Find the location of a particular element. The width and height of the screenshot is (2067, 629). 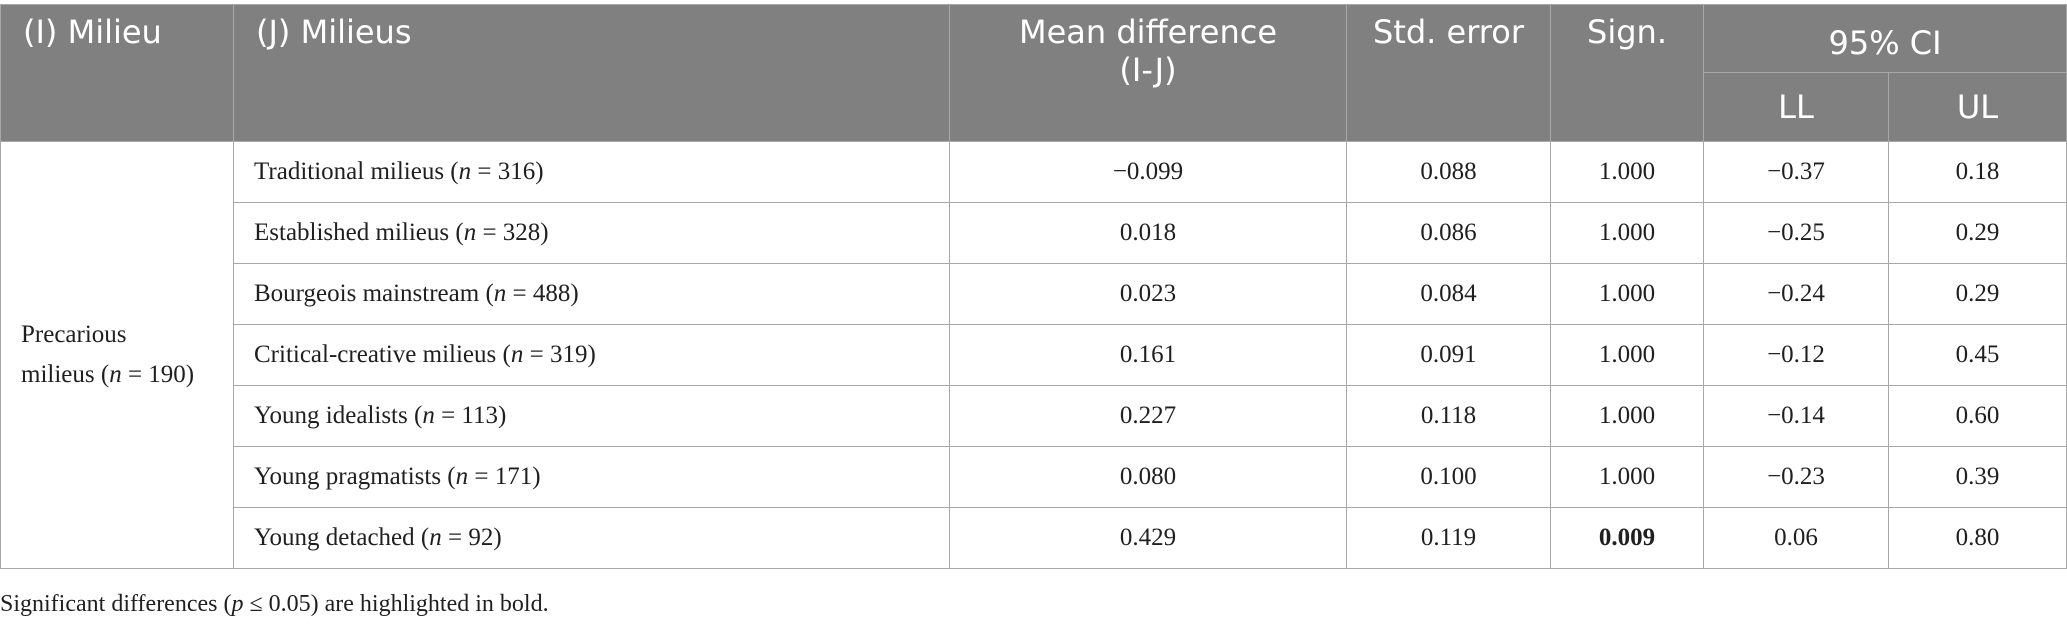

ll-cell: −0.25 is located at coordinates (1796, 233).